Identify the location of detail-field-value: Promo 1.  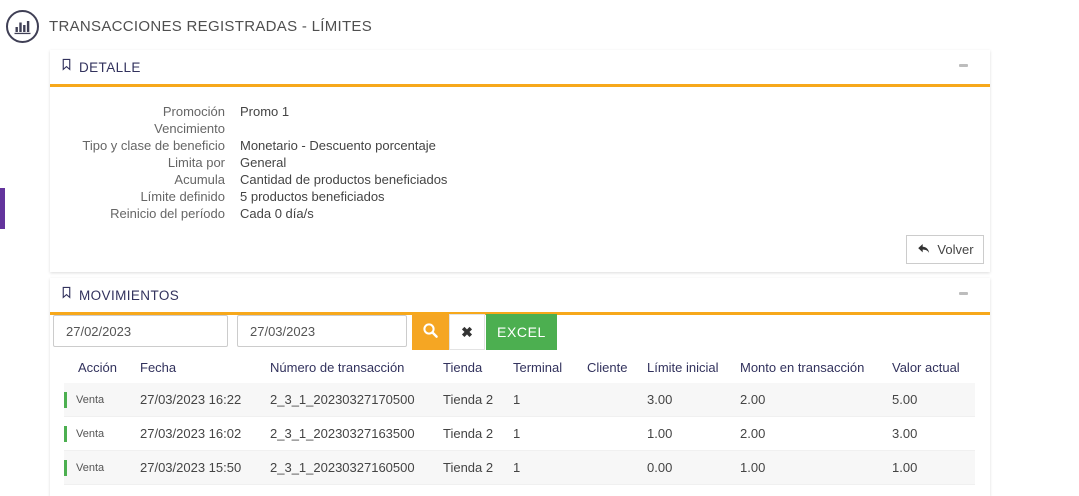
(265, 111).